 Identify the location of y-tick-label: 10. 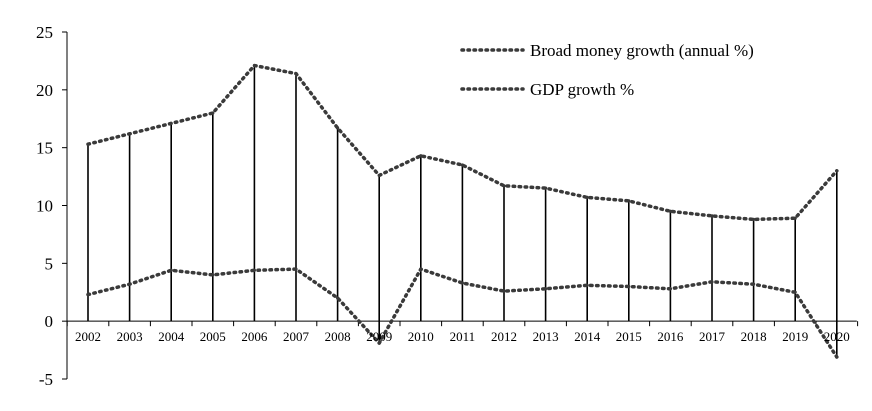
(44, 206).